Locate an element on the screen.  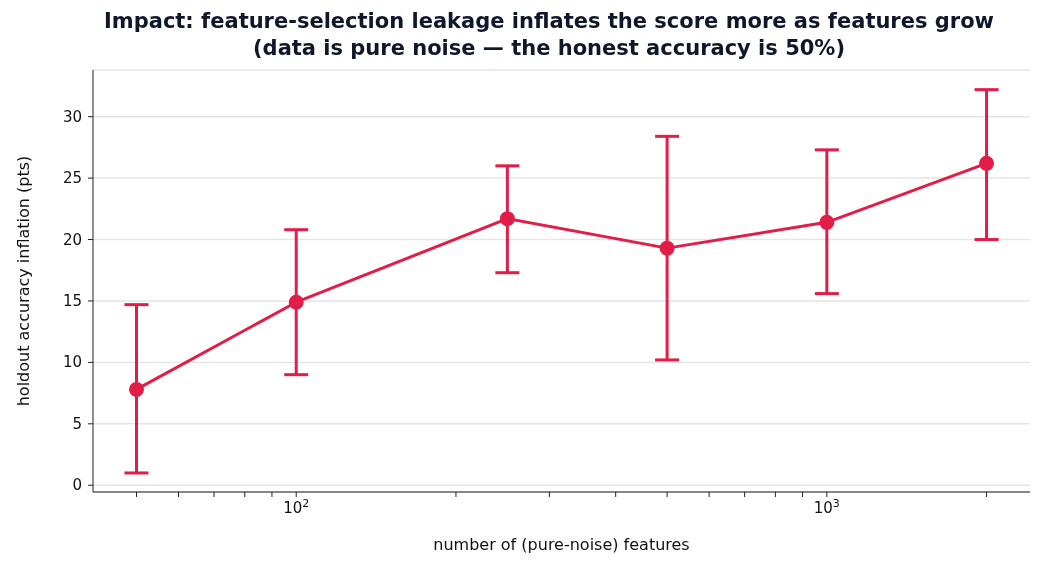
x-axis-title: number of (pure-noise) features is located at coordinates (561, 544).